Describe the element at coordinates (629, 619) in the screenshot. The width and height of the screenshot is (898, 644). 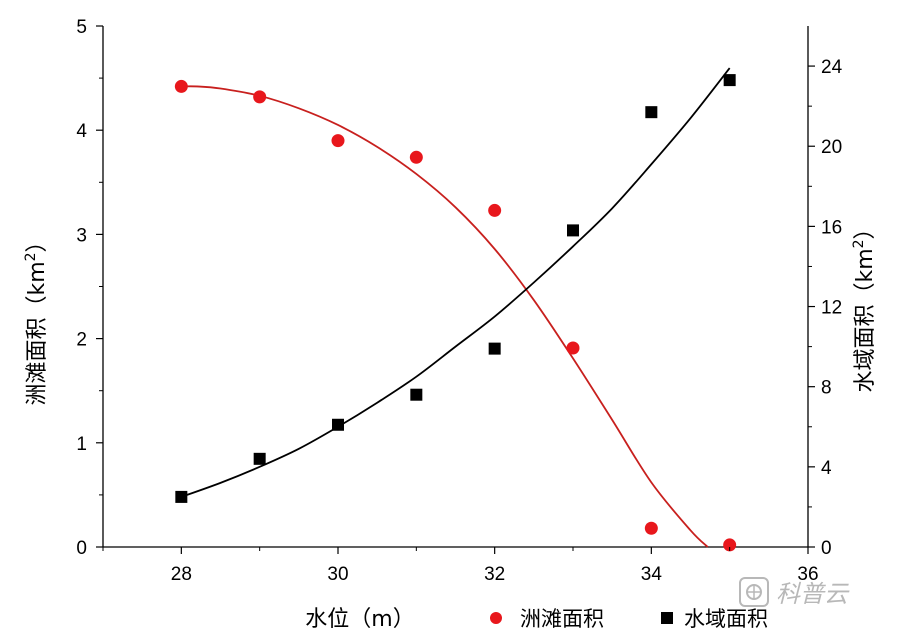
I see `legend: 洲滩面积 水域面积` at that location.